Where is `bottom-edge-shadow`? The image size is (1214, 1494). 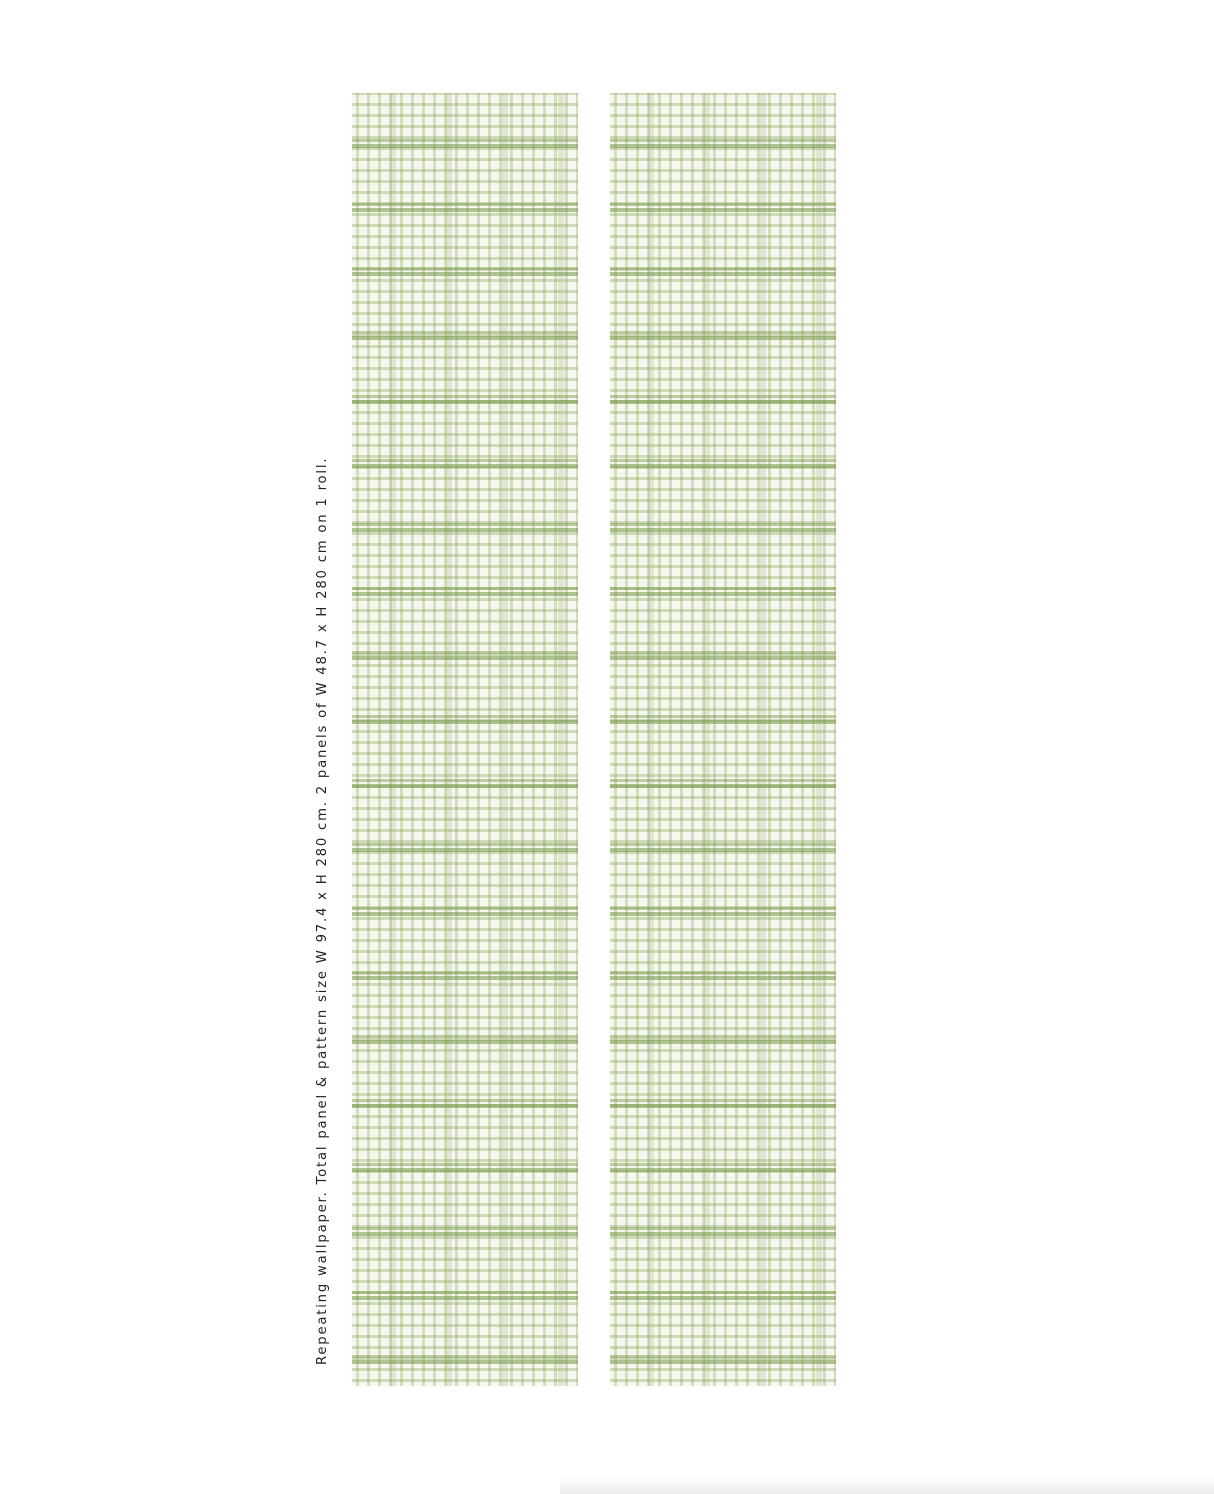
bottom-edge-shadow is located at coordinates (887, 1485).